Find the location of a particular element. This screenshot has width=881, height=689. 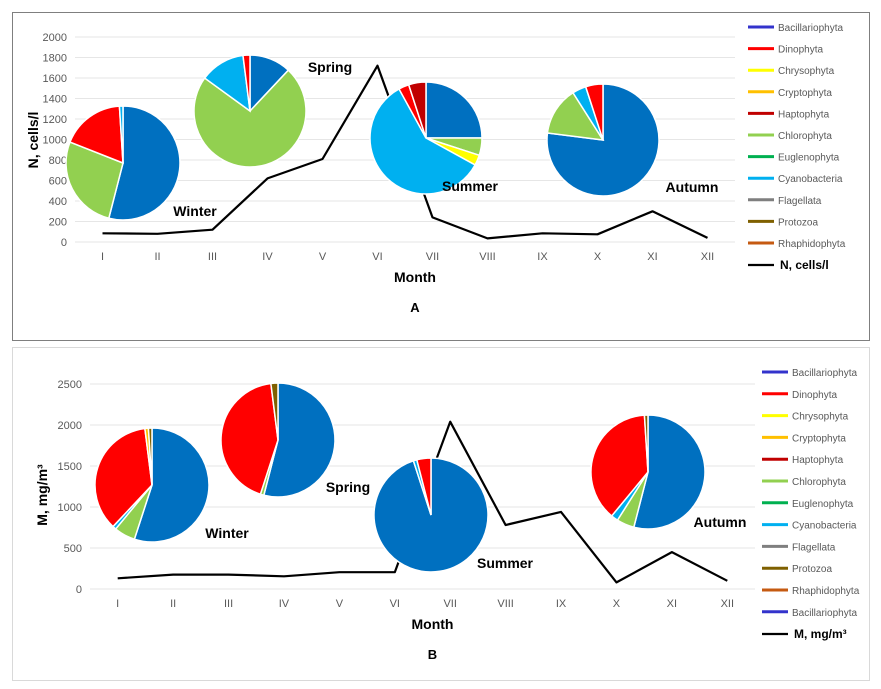

y-axis-title: N, cells/l is located at coordinates (33, 140).